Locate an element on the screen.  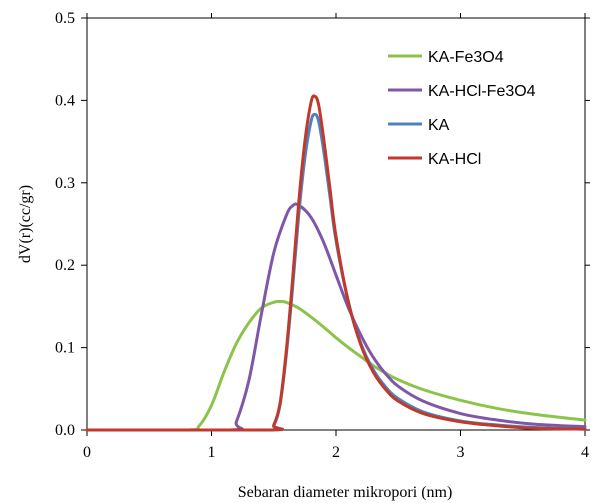
legend-label: KA-HCl is located at coordinates (454, 159).